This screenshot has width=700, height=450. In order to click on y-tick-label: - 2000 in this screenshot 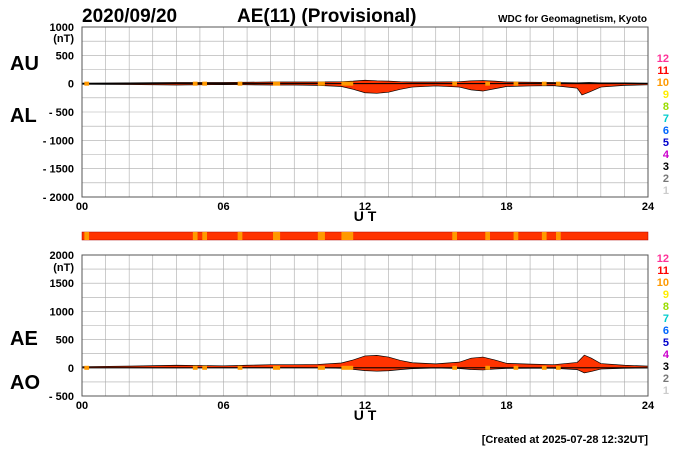, I will do `click(58, 198)`.